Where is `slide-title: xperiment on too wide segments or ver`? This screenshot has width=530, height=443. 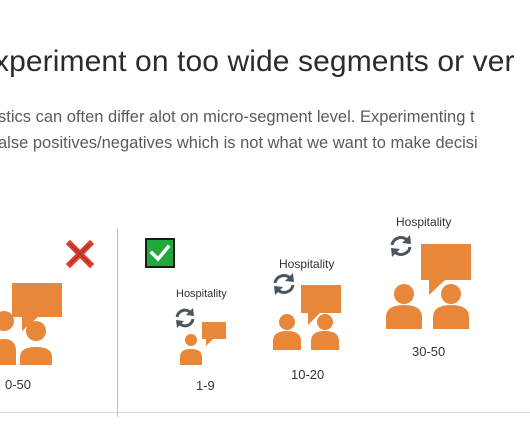
slide-title: xperiment on too wide segments or ver is located at coordinates (257, 61).